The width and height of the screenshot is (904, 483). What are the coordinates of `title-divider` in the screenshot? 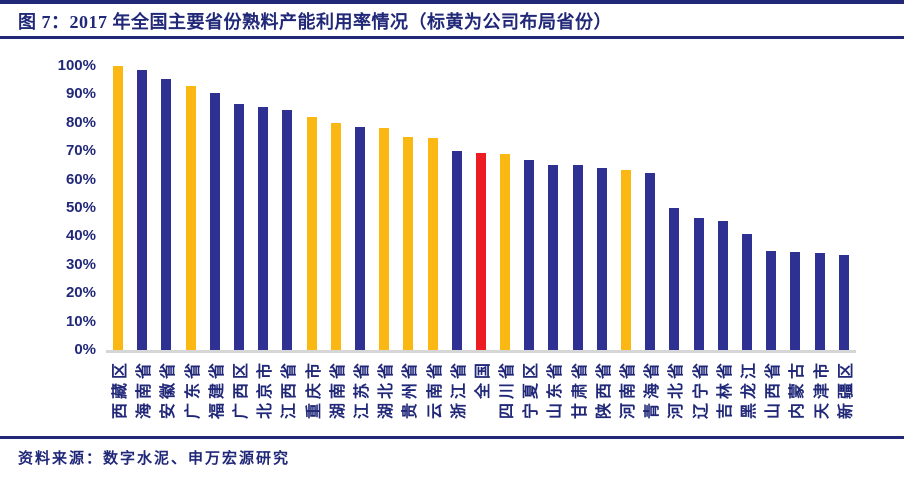 It's located at (452, 37).